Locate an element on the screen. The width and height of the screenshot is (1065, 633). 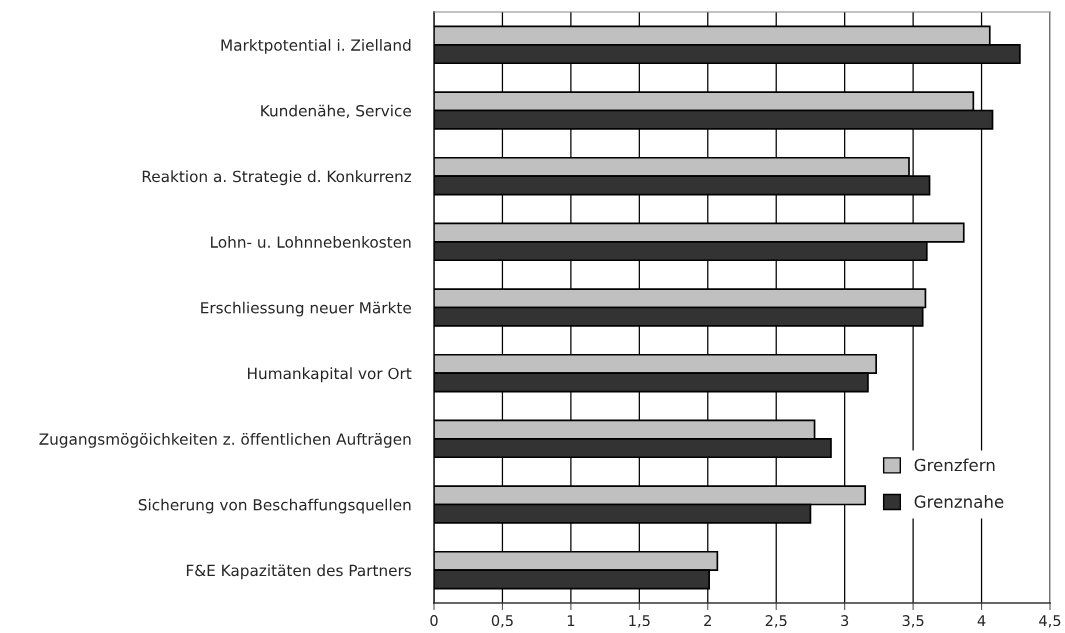
y-tick-label: Kundenähe, Service is located at coordinates (336, 111).